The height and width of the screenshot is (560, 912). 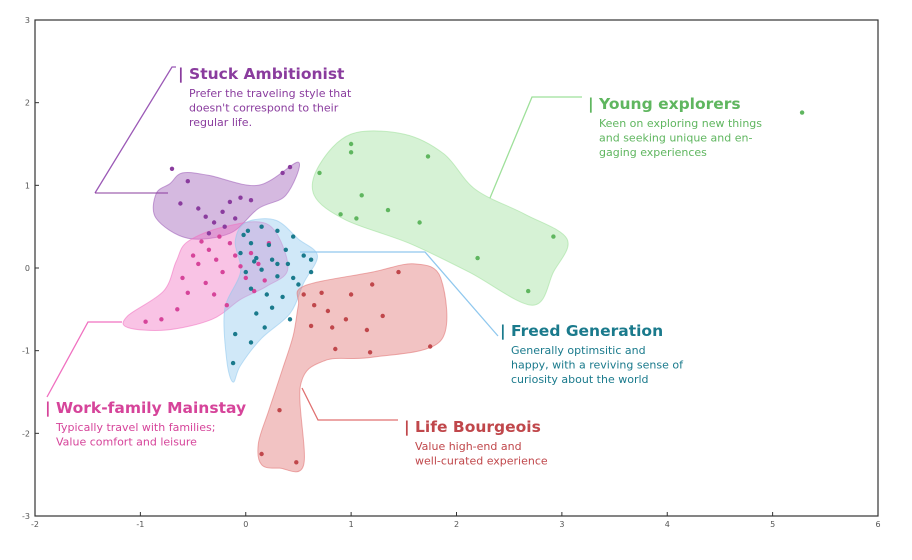 I want to click on leader-line-young-explorers, so click(x=535, y=147).